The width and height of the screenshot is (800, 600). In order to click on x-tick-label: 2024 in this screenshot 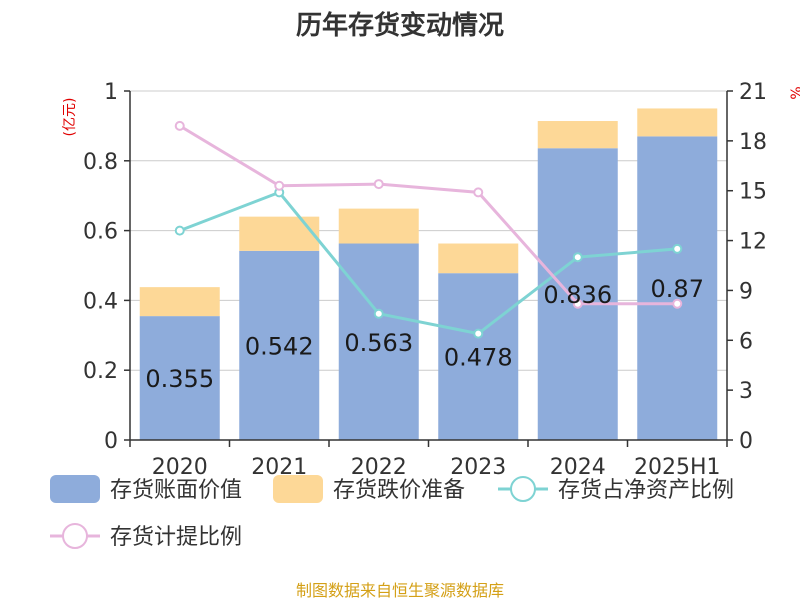, I will do `click(578, 467)`.